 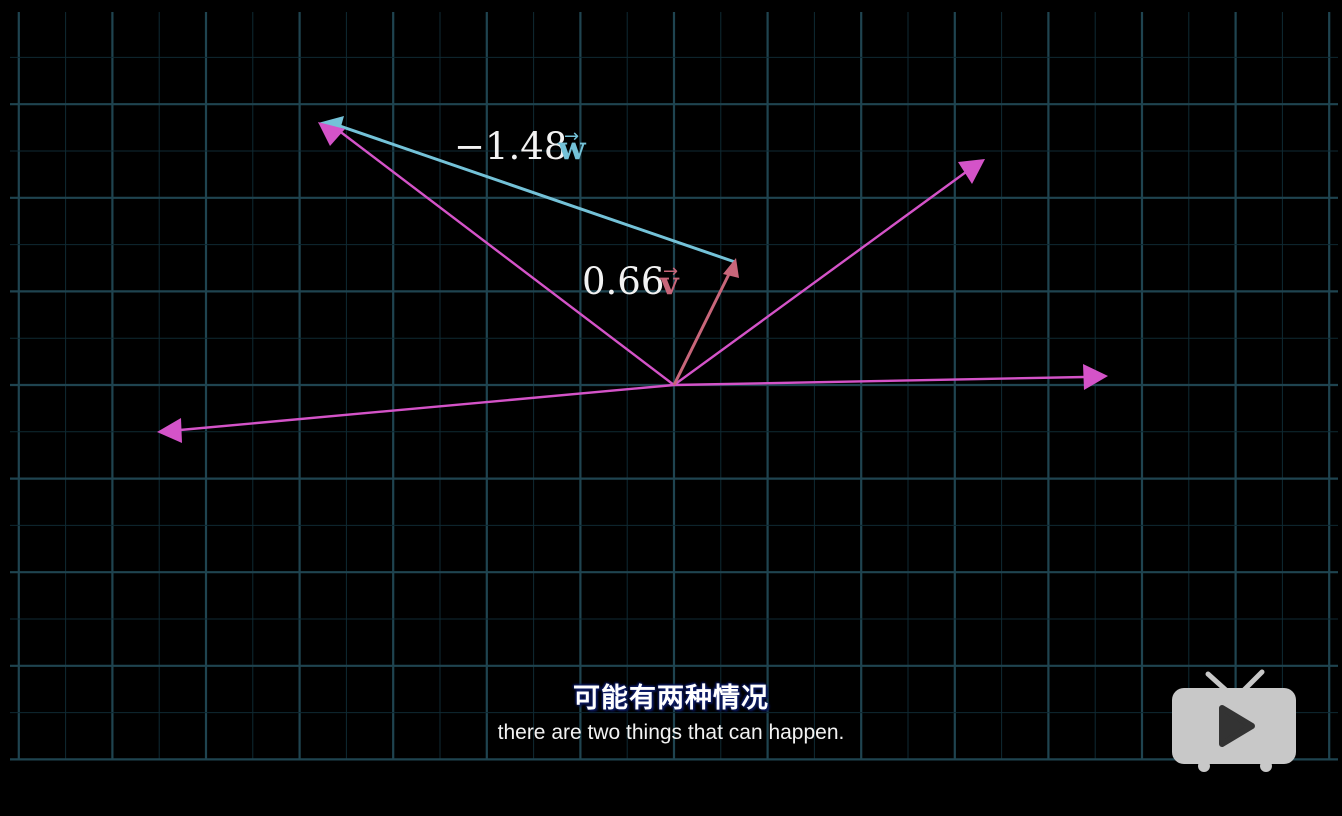 I want to click on arrowhead-upper-left, so click(x=331, y=134).